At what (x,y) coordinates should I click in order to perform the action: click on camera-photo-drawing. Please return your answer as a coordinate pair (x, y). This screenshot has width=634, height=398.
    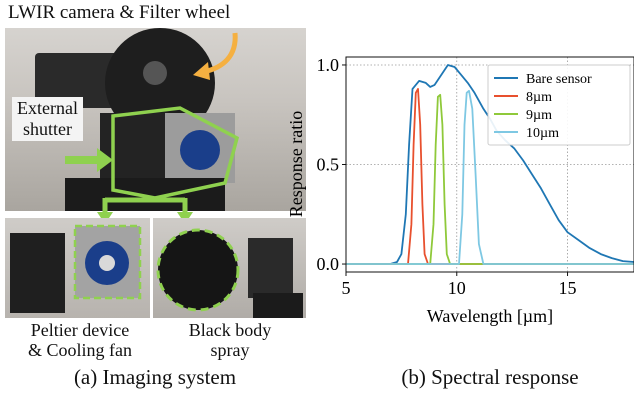
    Looking at the image, I should click on (137, 119).